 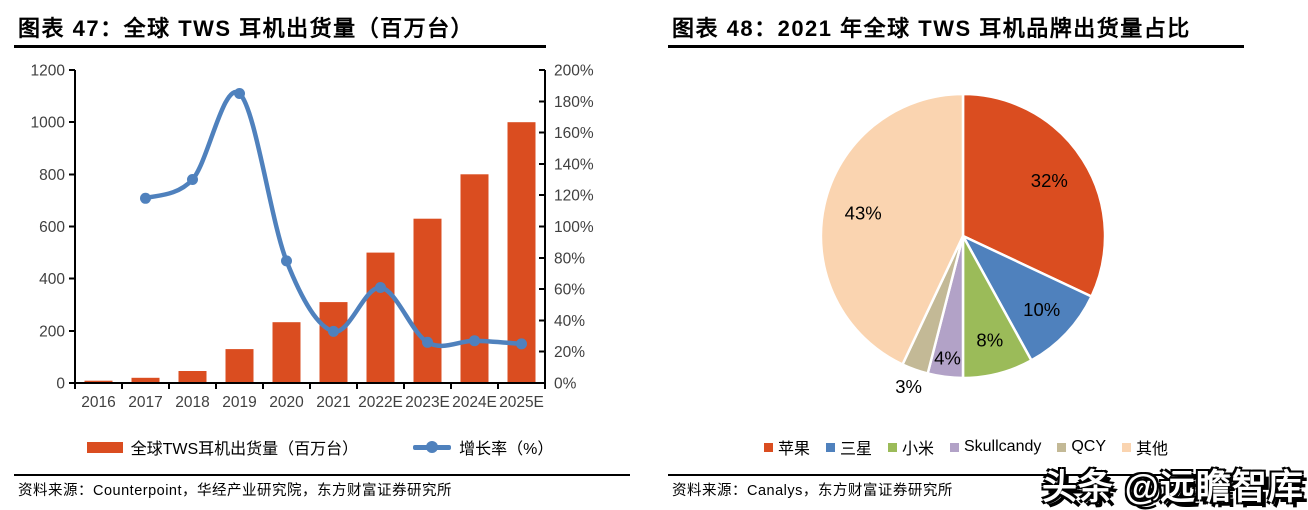 I want to click on x-axis-label: 2020, so click(x=286, y=402).